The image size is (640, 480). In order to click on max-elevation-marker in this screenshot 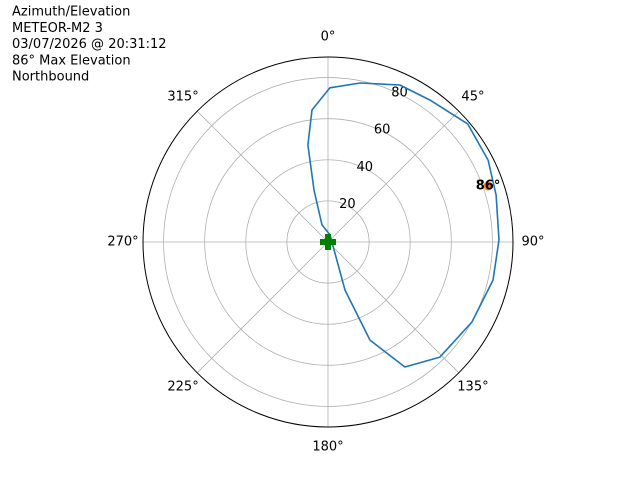, I will do `click(488, 186)`.